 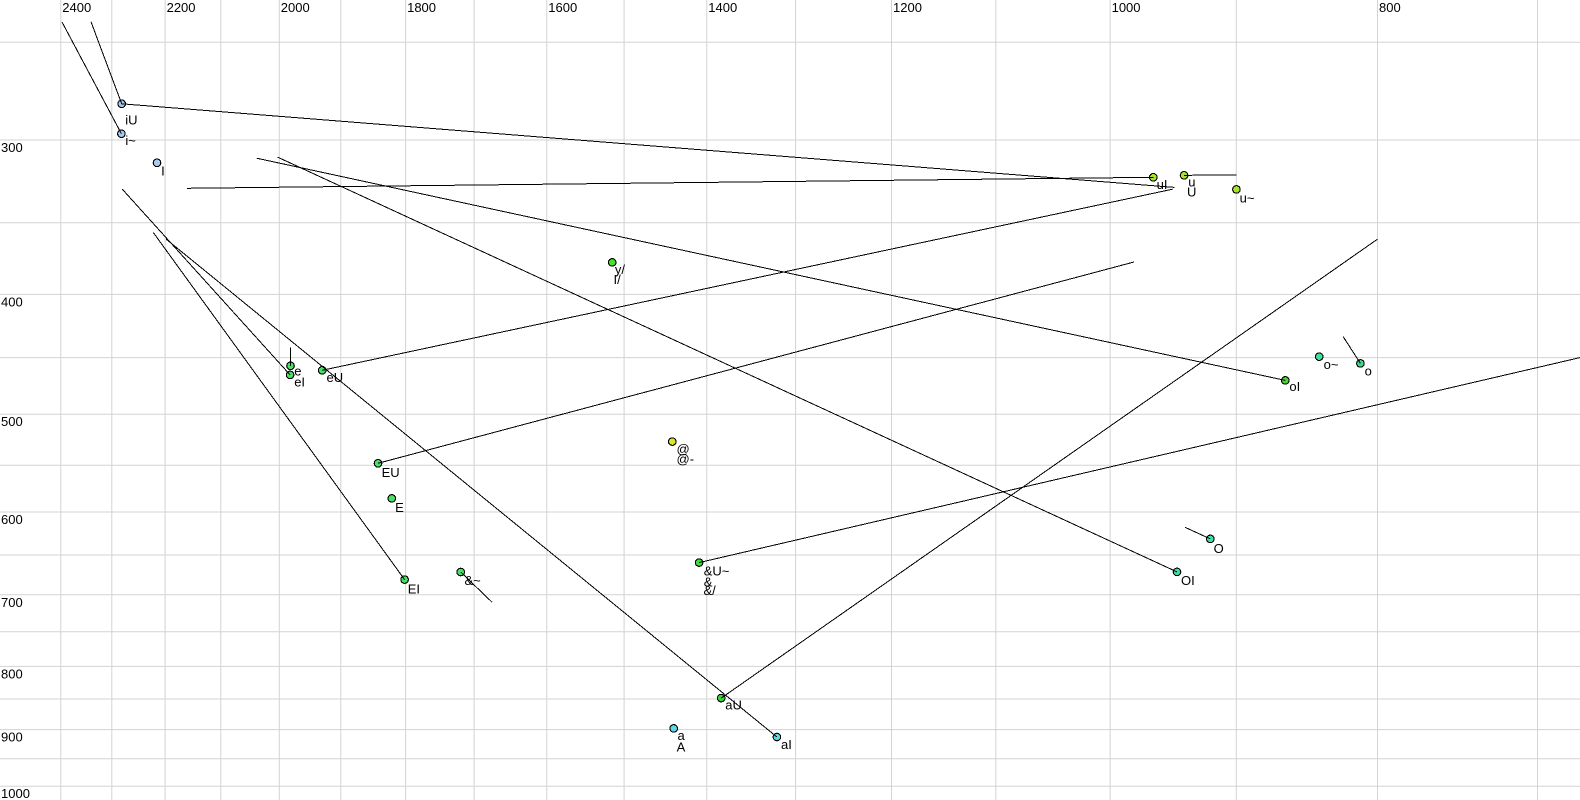 I want to click on svg-text: oI, so click(x=1294, y=386).